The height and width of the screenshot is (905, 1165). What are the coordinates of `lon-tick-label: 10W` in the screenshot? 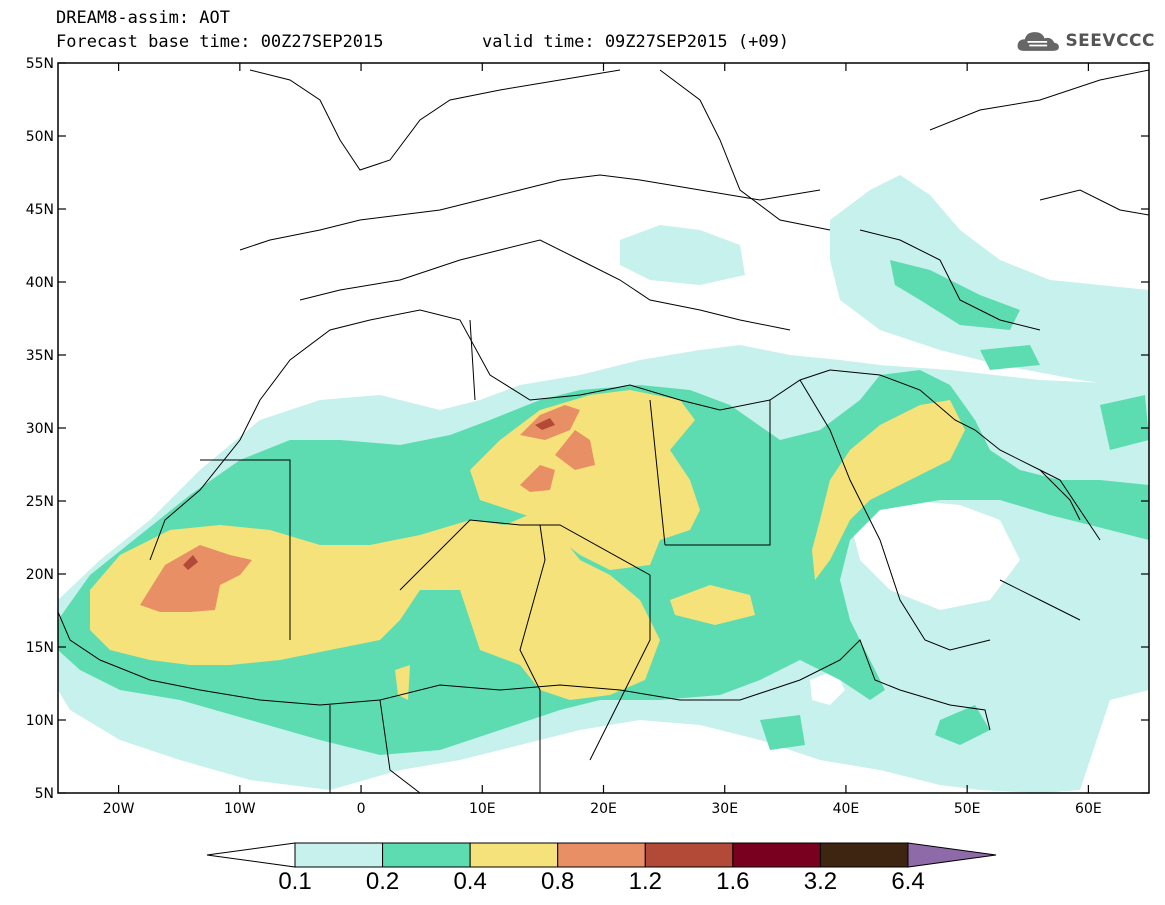 It's located at (240, 809).